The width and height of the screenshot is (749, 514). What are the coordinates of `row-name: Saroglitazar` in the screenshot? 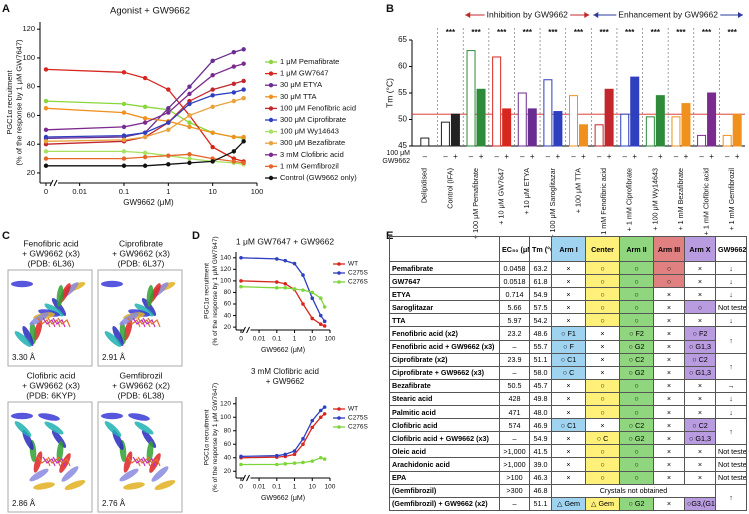 It's located at (444, 307).